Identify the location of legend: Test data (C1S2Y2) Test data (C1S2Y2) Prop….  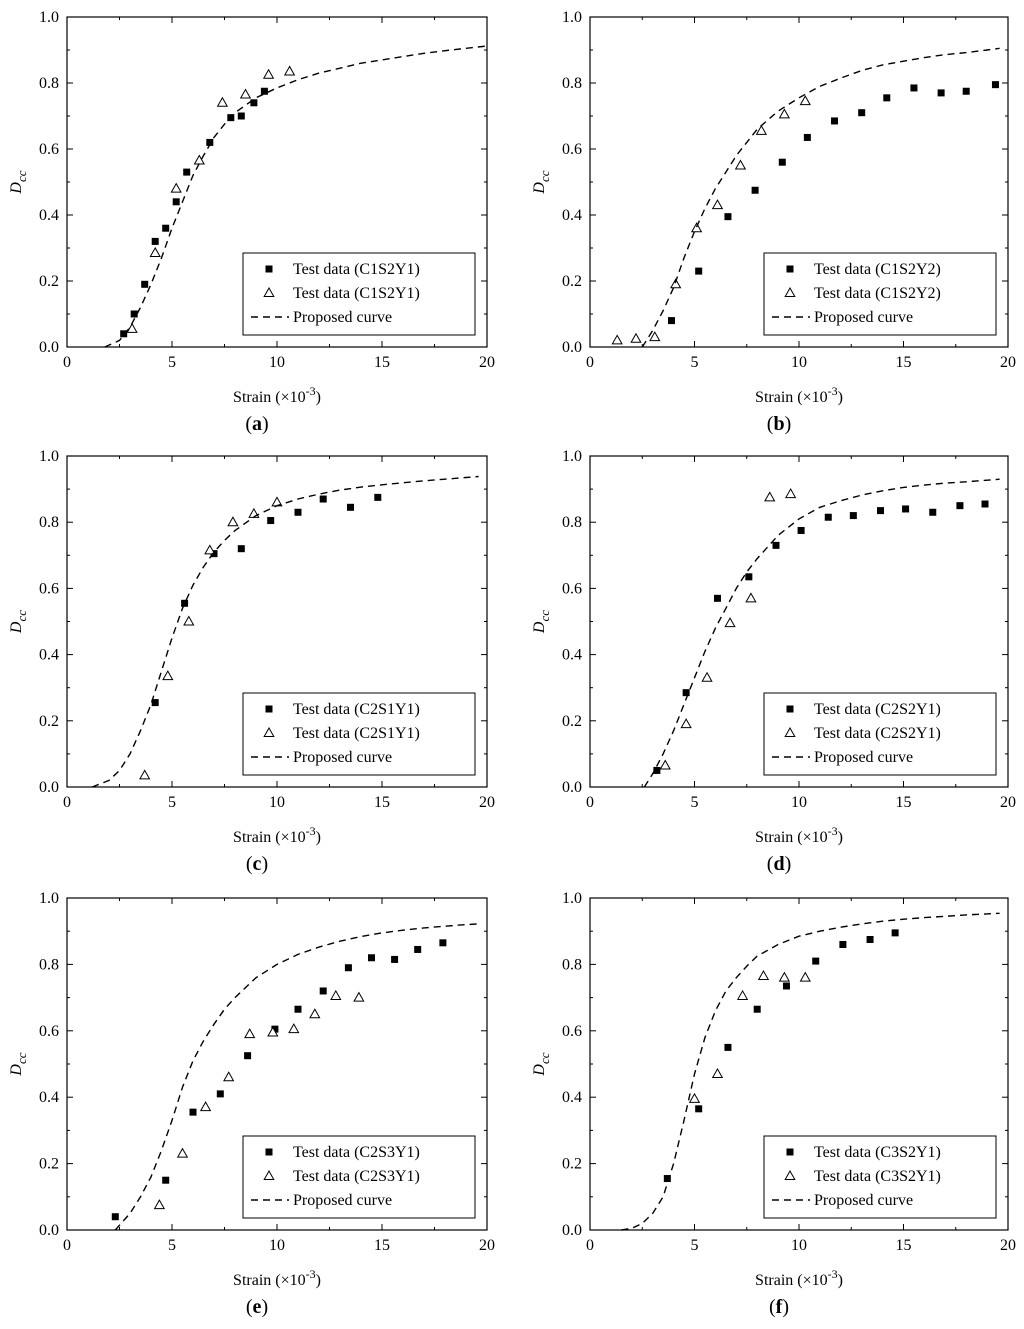
(880, 294).